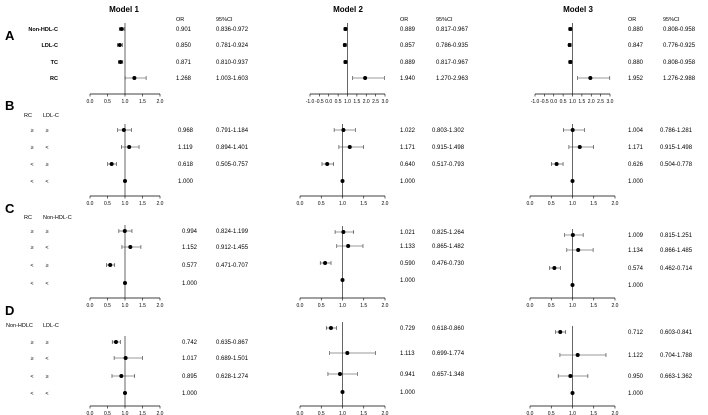 The image size is (708, 415). What do you see at coordinates (676, 165) in the screenshot?
I see `ci-value-b-model-3-3: 0.504-0.778` at bounding box center [676, 165].